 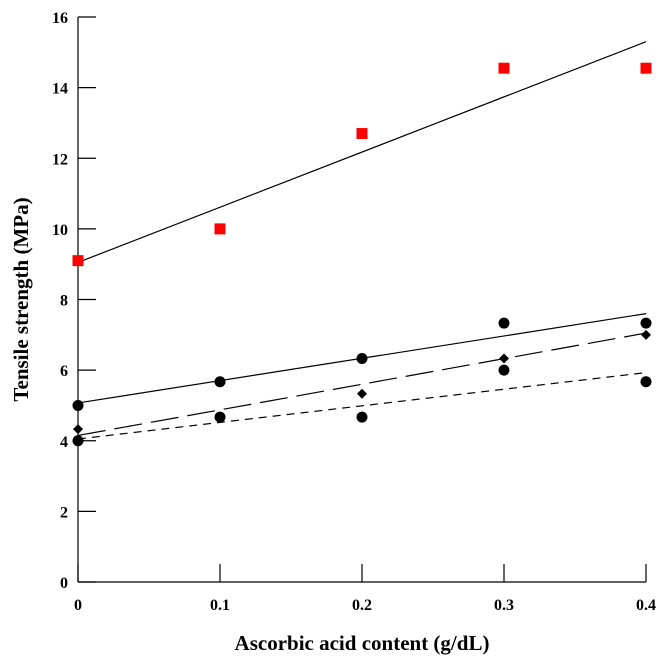 What do you see at coordinates (78, 605) in the screenshot?
I see `x-tick-label: 0` at bounding box center [78, 605].